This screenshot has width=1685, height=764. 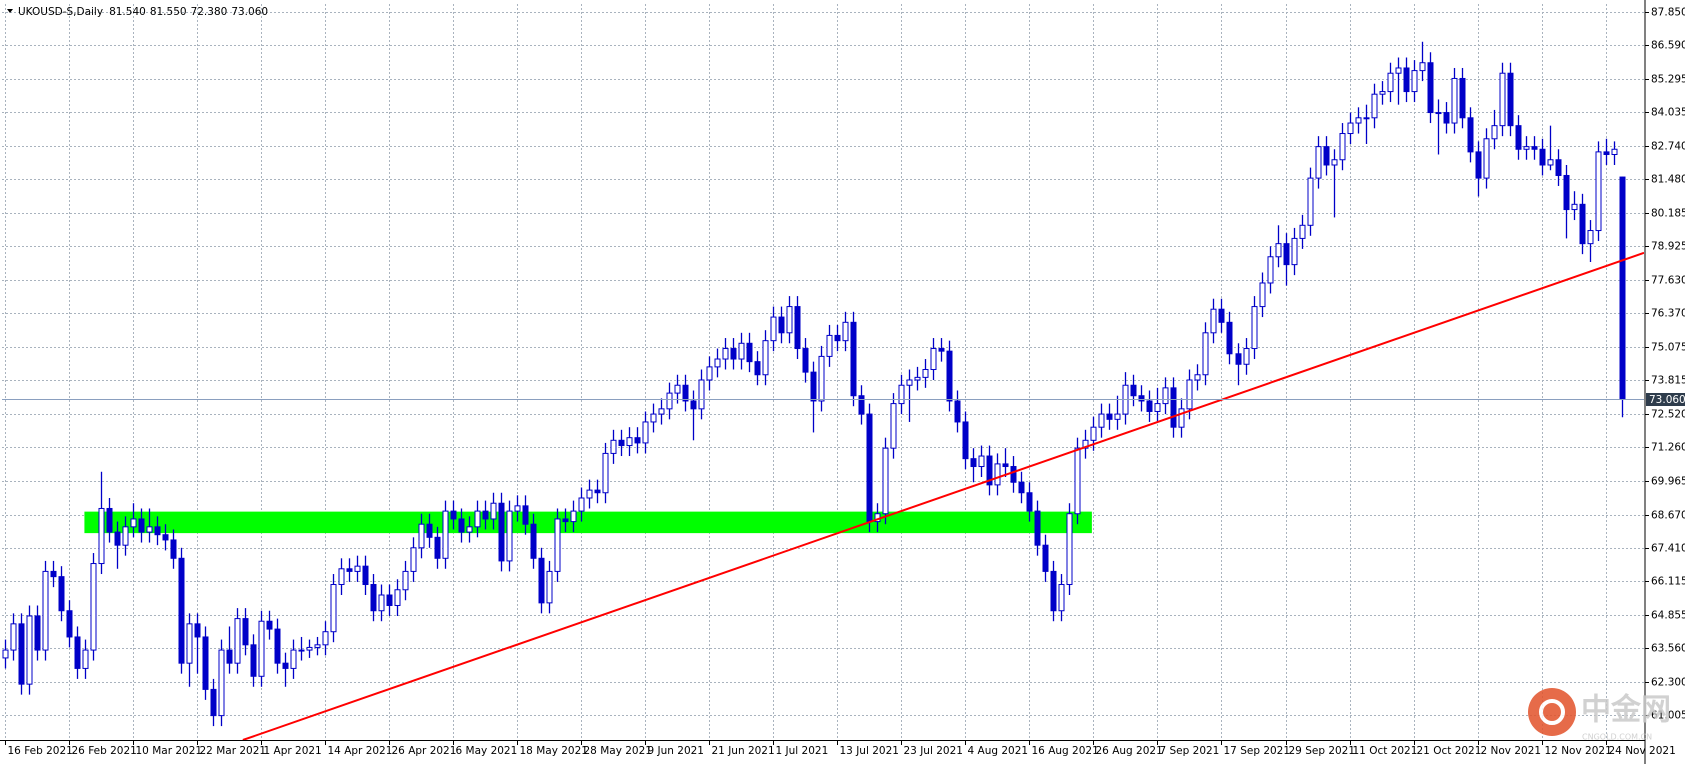 I want to click on last-price-box, so click(x=1665, y=399).